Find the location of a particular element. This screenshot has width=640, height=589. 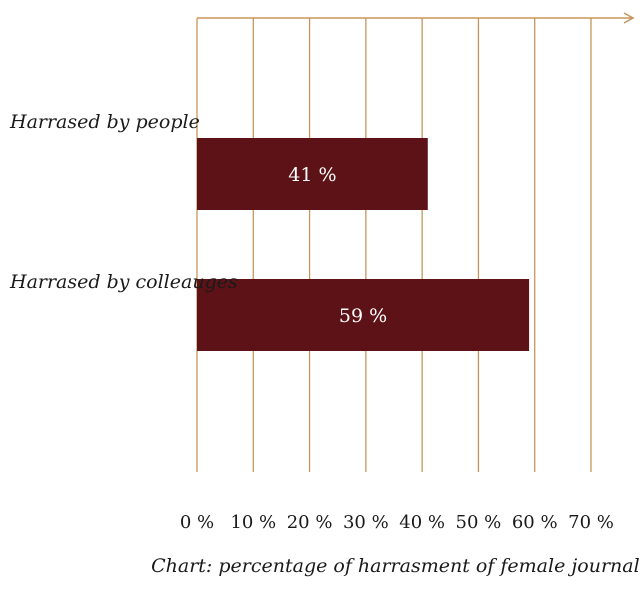

tick-label-10: 10 % is located at coordinates (253, 522).